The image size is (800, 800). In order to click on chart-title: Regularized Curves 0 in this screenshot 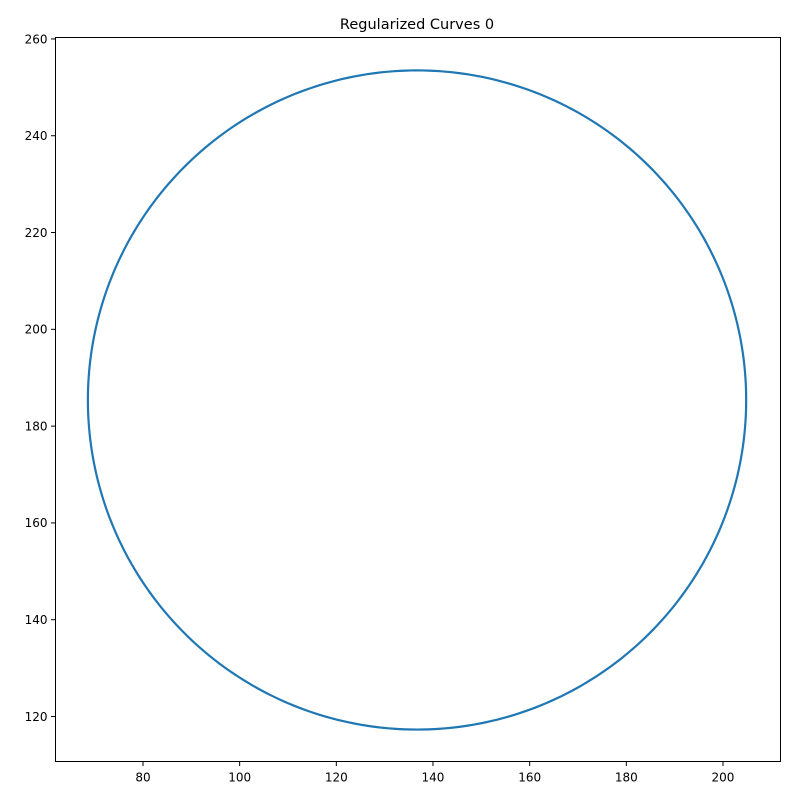, I will do `click(417, 25)`.